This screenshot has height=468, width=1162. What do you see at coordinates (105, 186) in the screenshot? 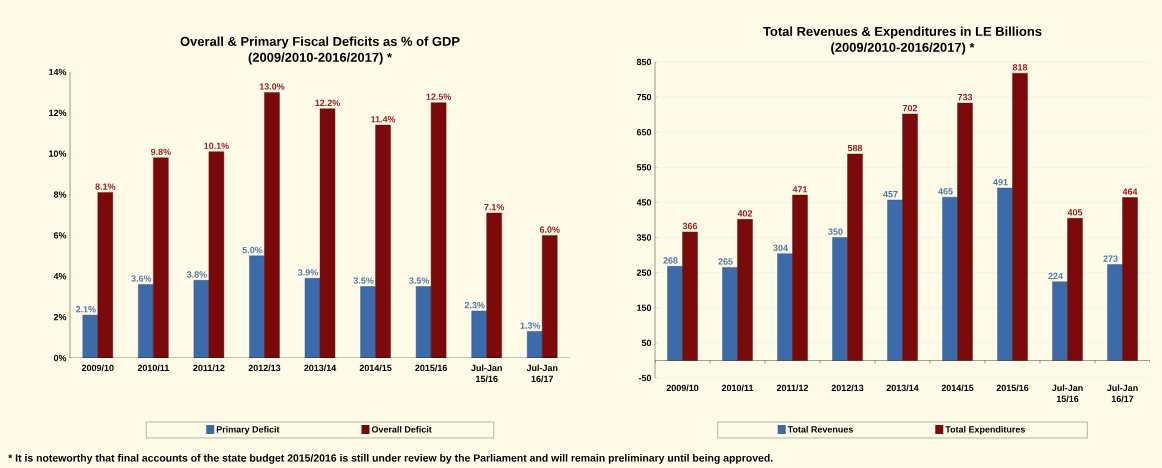
I see `data-label: 8.1%` at bounding box center [105, 186].